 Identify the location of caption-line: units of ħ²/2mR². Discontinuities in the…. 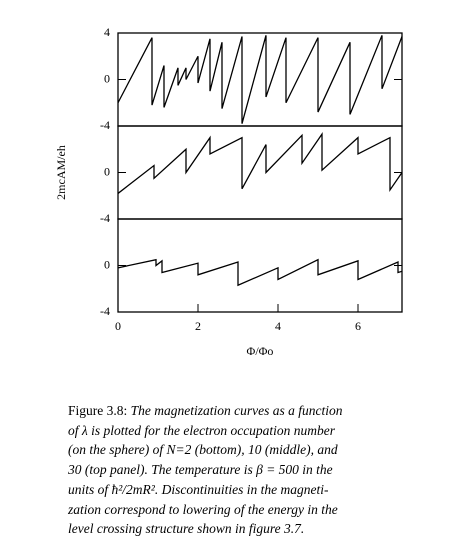
(258, 490).